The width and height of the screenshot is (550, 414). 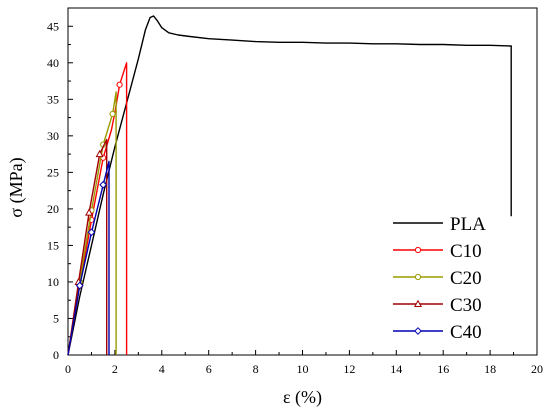 What do you see at coordinates (56, 355) in the screenshot?
I see `y-tick-label: 0` at bounding box center [56, 355].